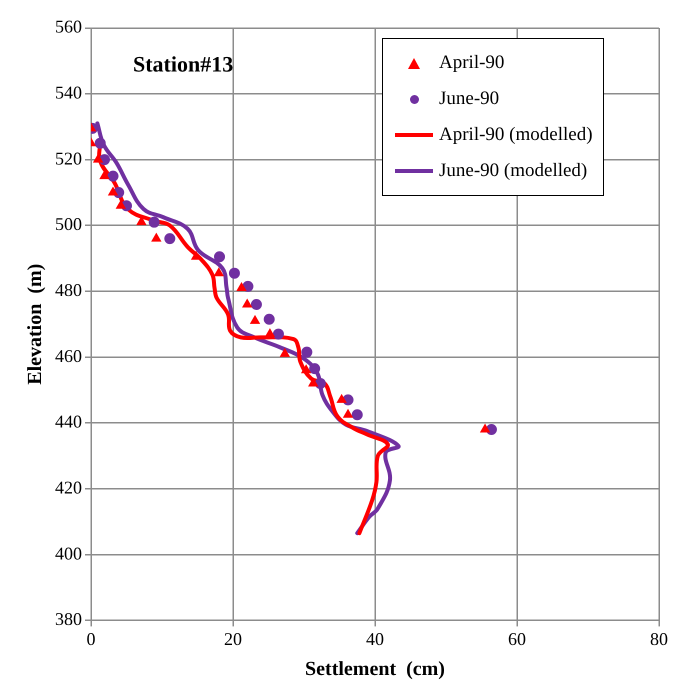 The width and height of the screenshot is (687, 700). I want to click on x-tick-label: 0, so click(91, 638).